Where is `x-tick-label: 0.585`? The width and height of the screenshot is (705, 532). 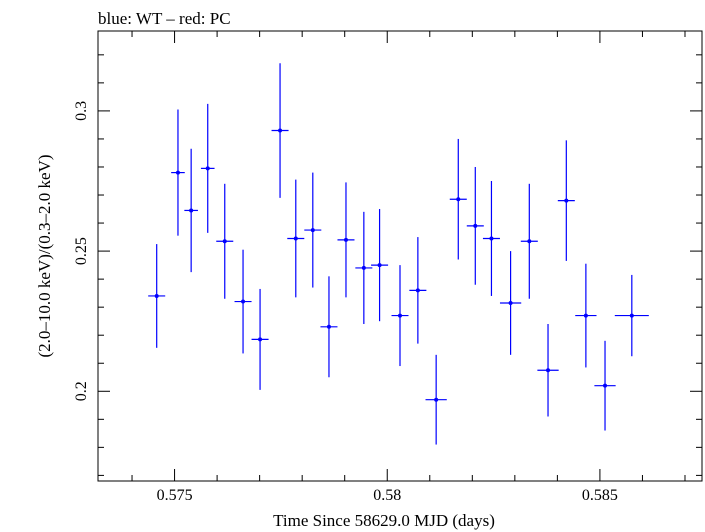
x-tick-label: 0.585 is located at coordinates (600, 495).